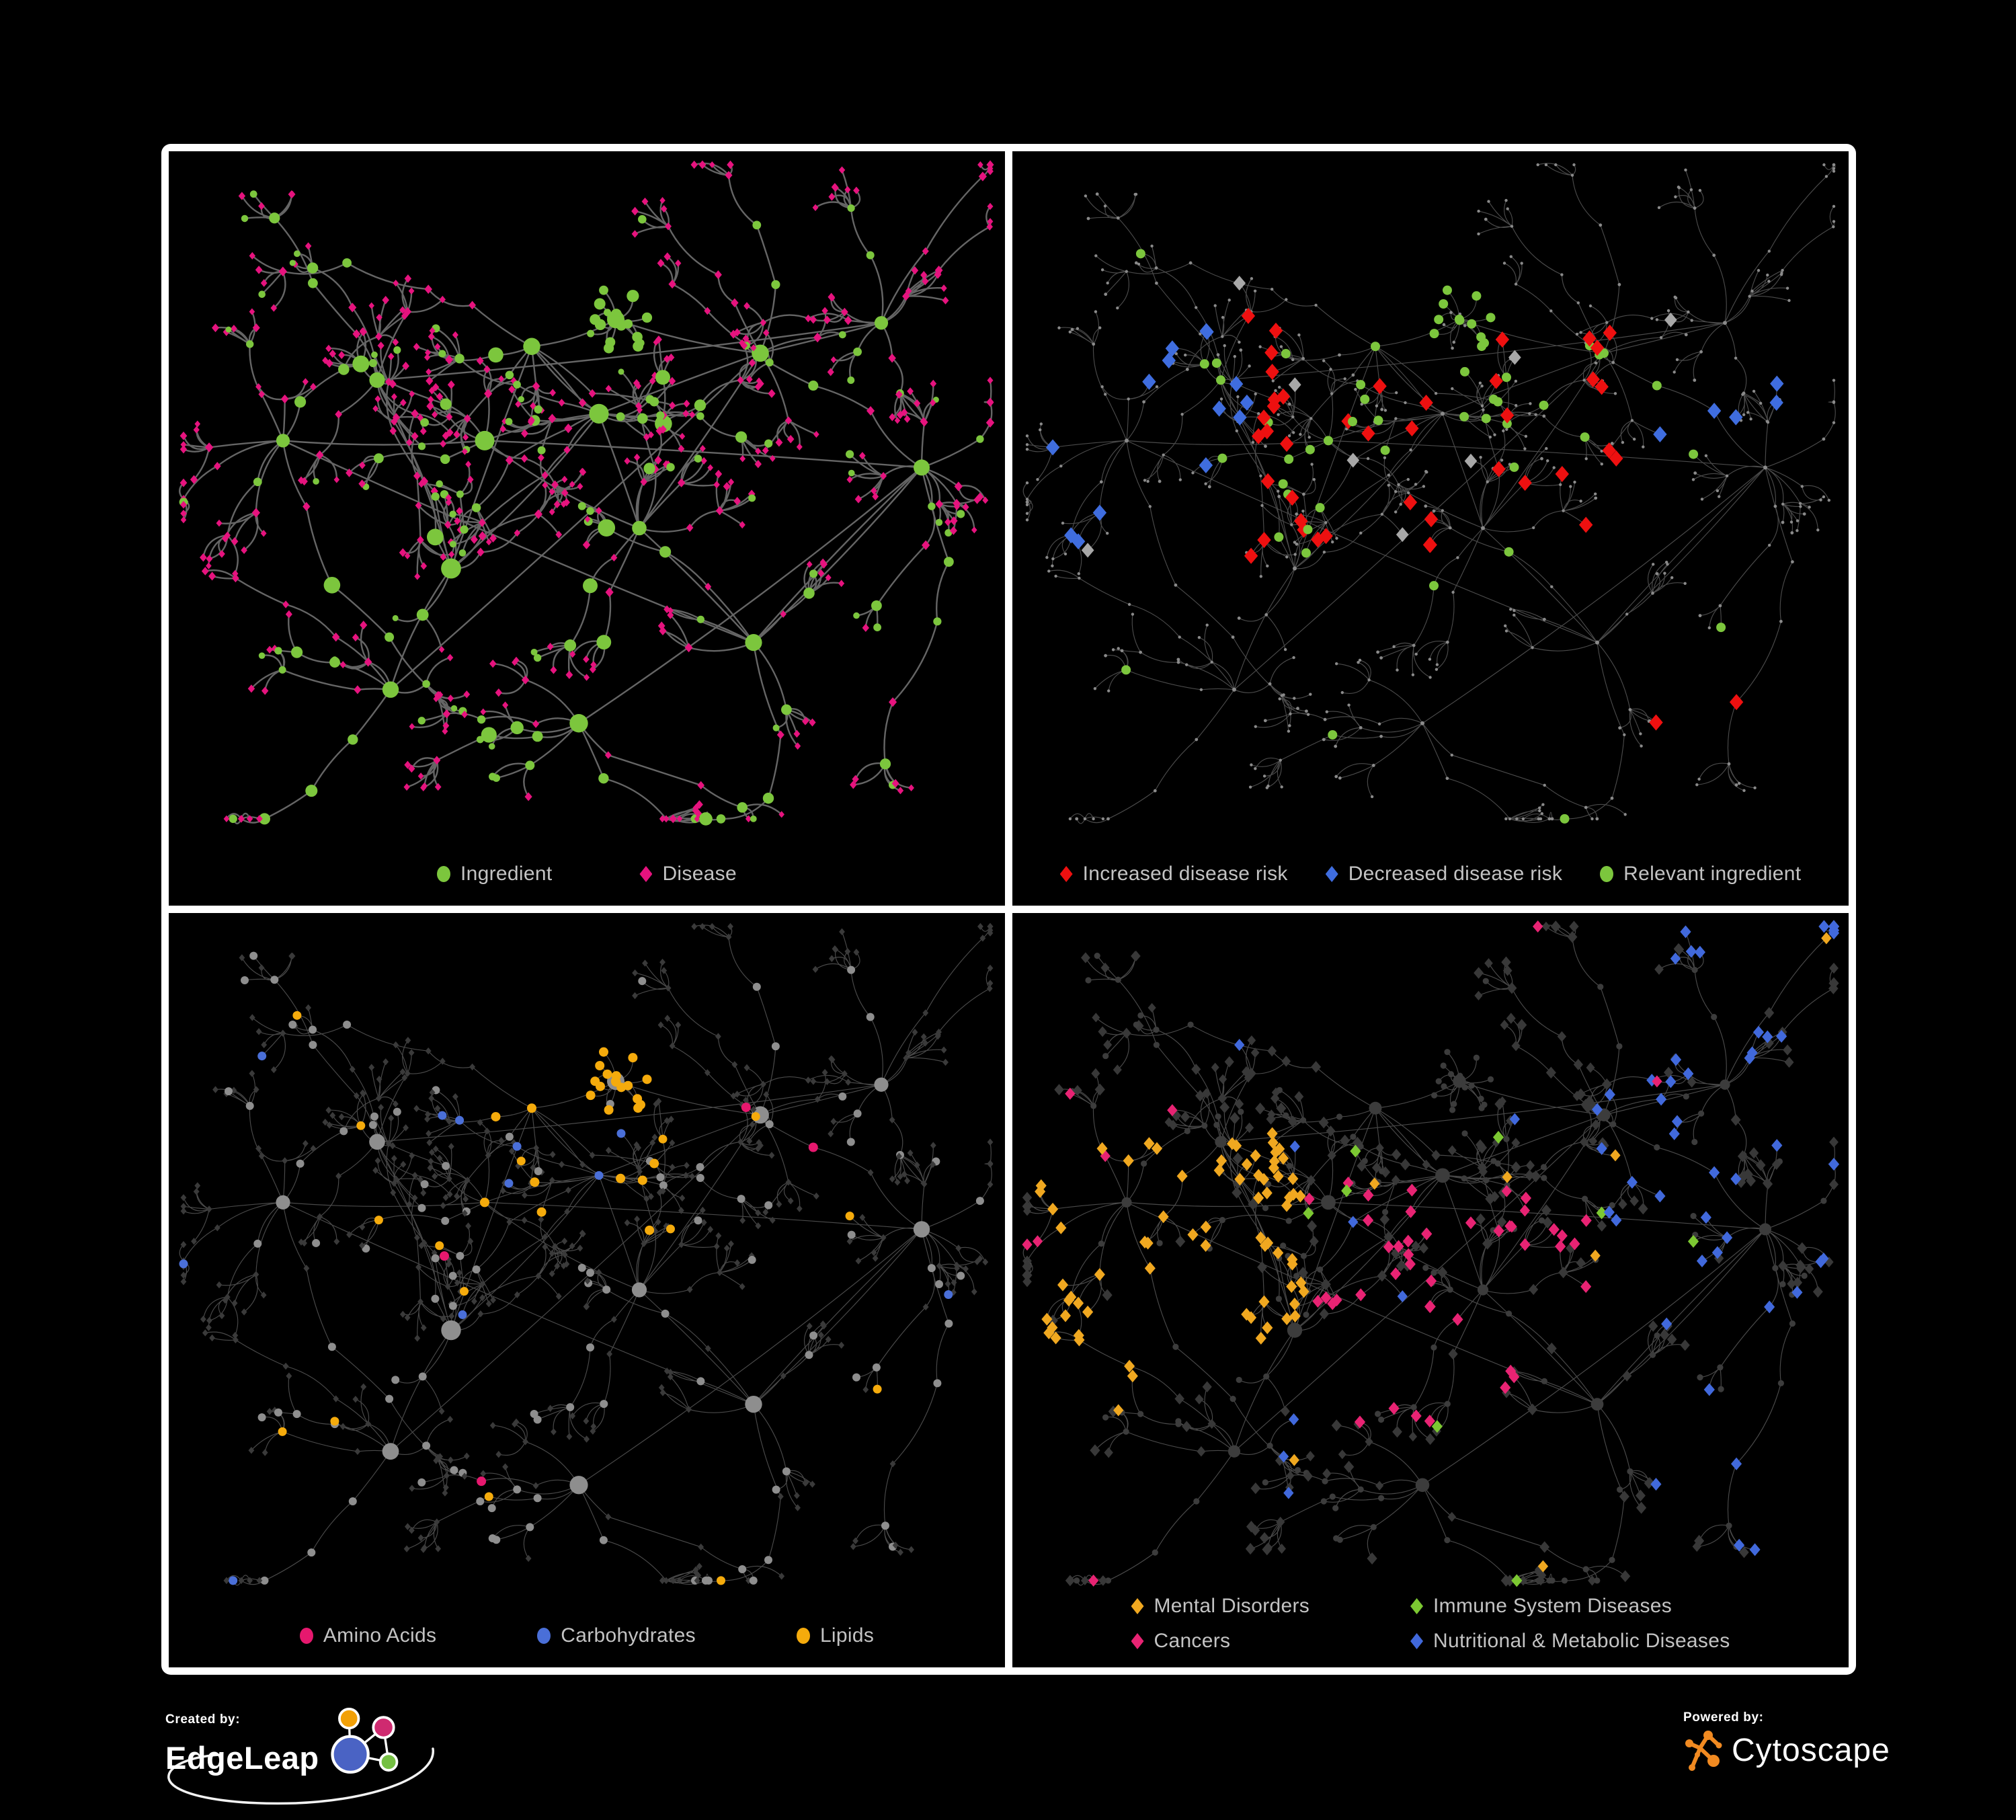 The height and width of the screenshot is (1820, 2016). What do you see at coordinates (1431, 1253) in the screenshot?
I see `disease-class-network-graph` at bounding box center [1431, 1253].